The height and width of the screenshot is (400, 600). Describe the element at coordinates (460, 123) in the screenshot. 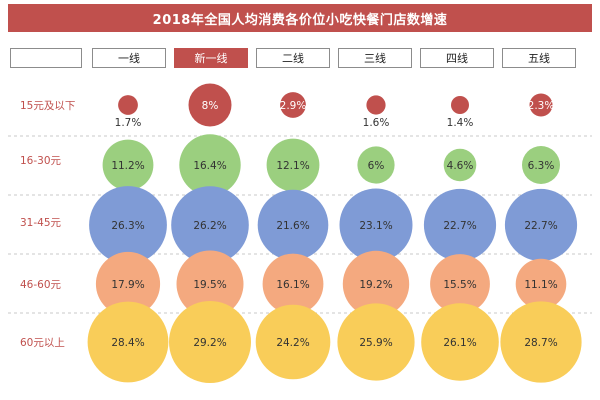

I see `bubble-value-label: 1.4%` at that location.